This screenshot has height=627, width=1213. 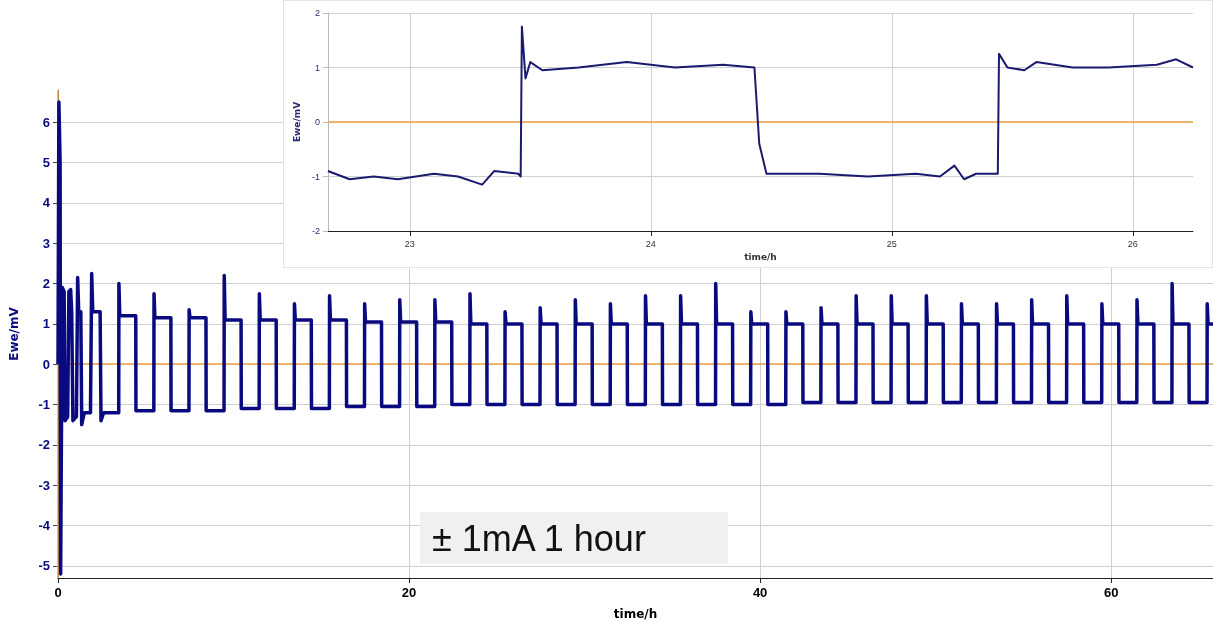 I want to click on x-tick-label: 20, so click(x=409, y=592).